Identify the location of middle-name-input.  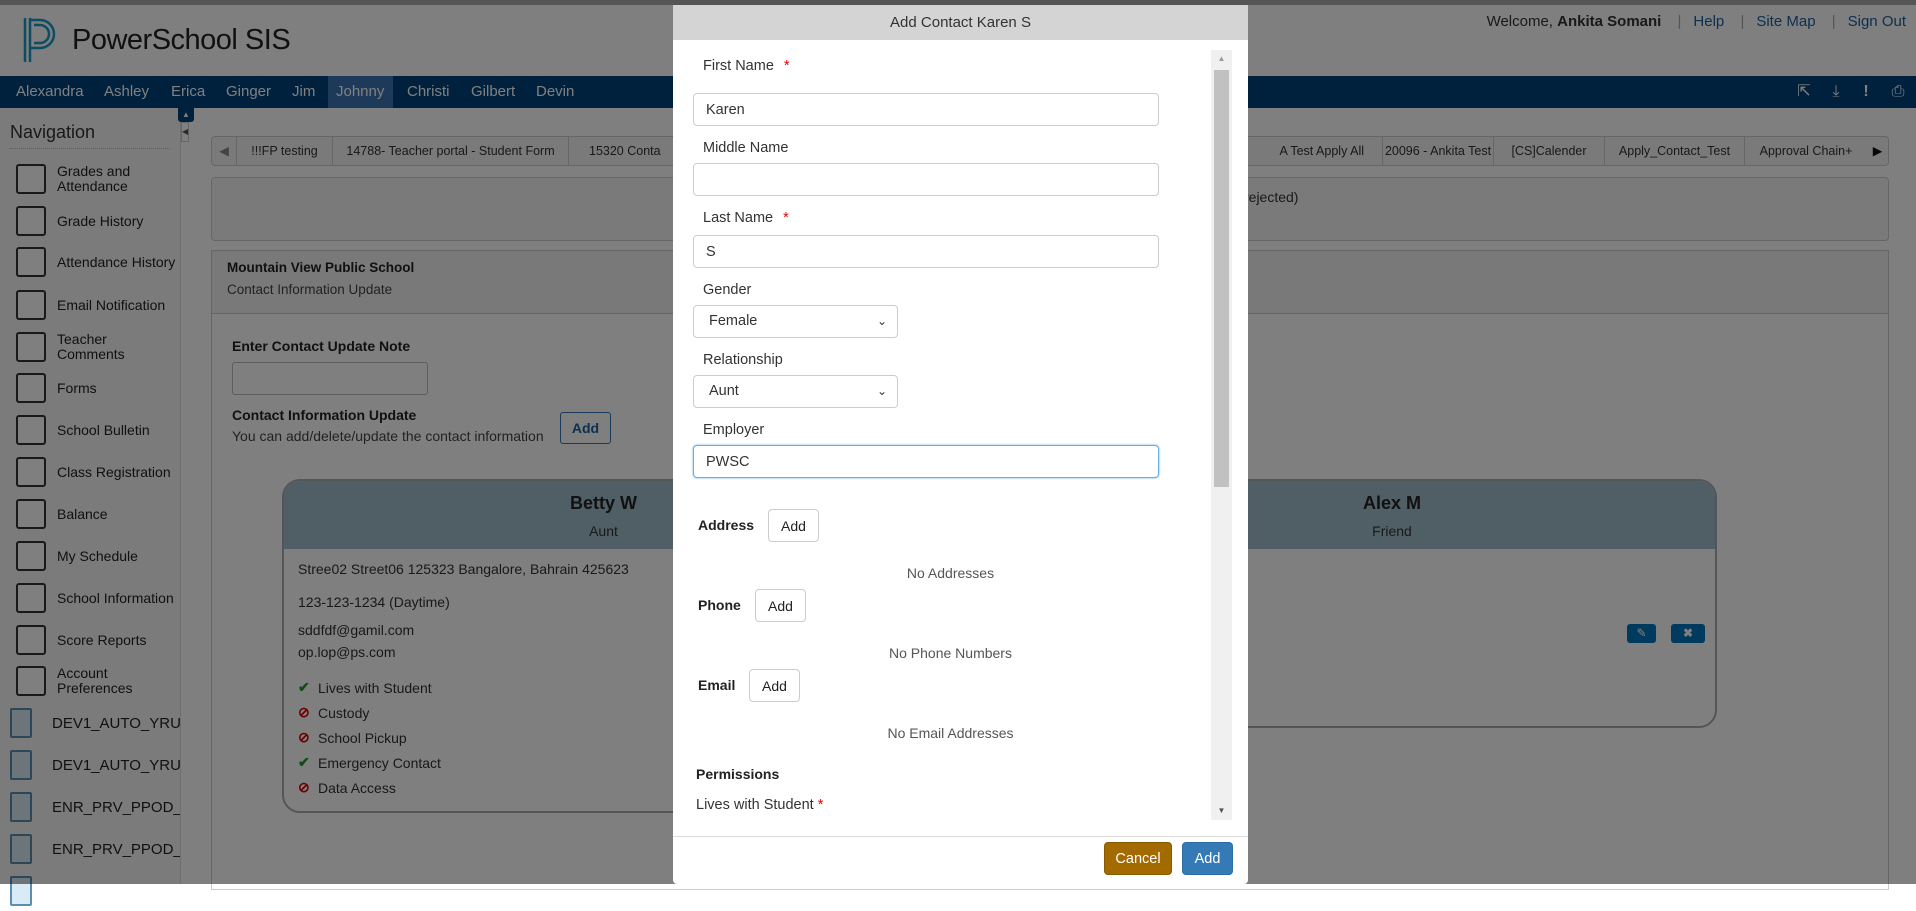
(926, 179).